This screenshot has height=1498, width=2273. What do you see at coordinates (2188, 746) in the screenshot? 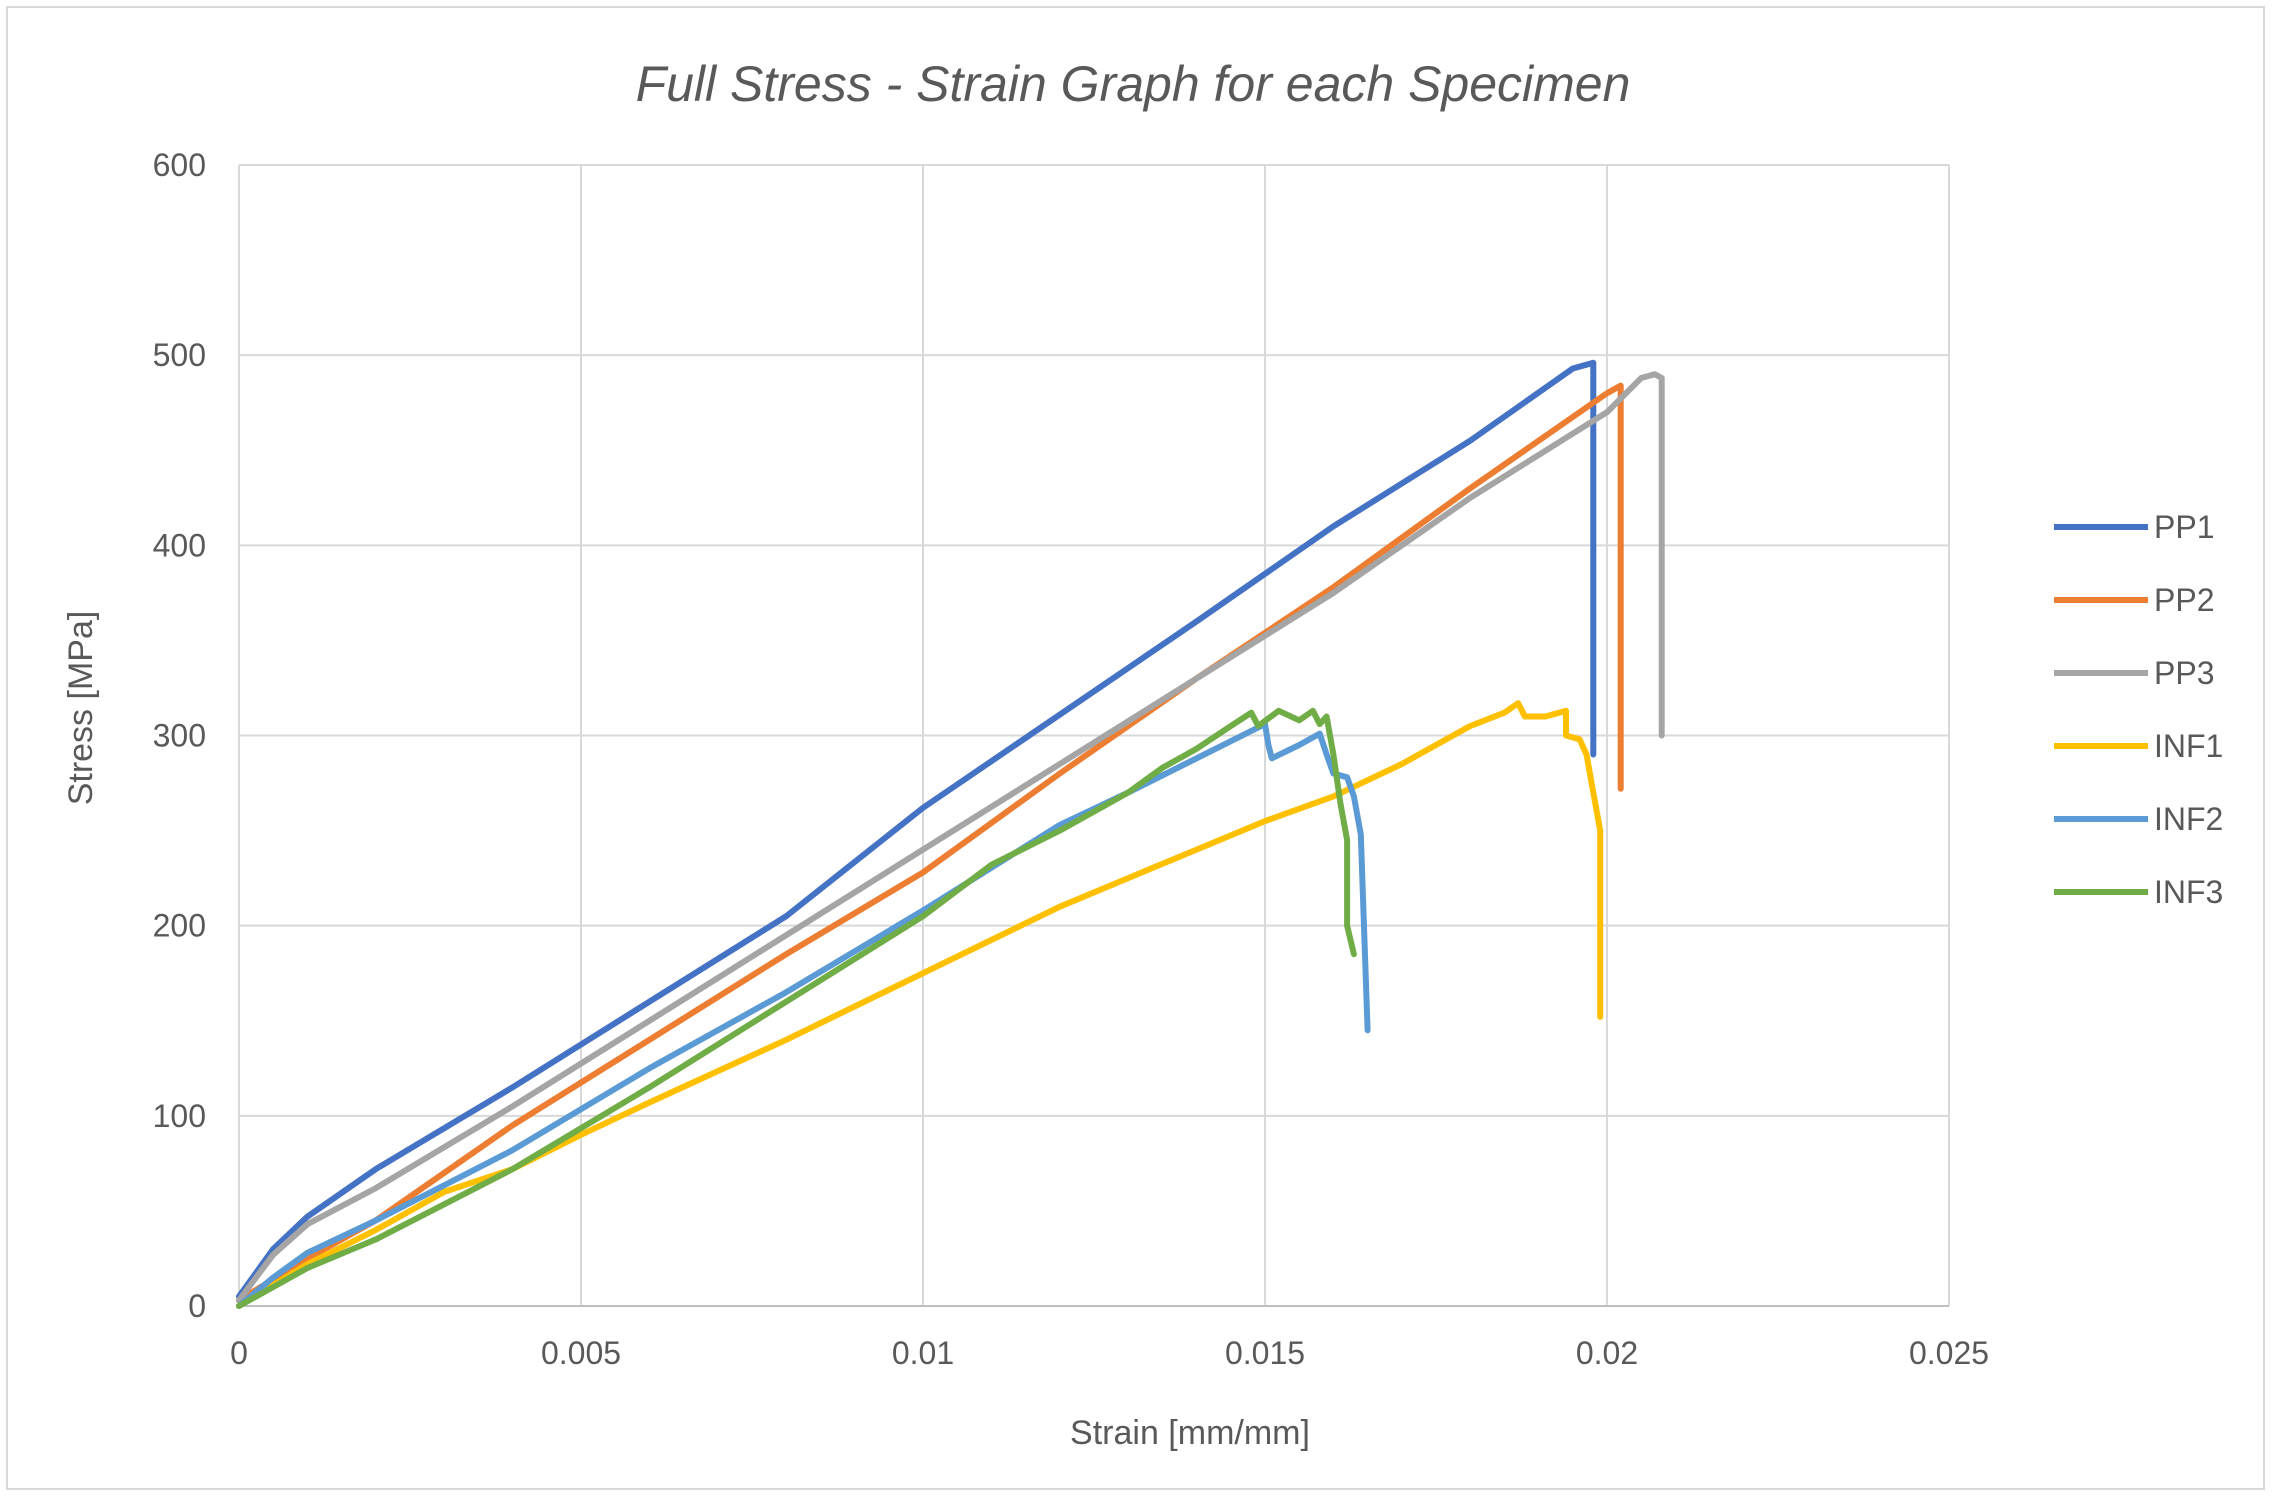
I see `legend-label: INF1` at bounding box center [2188, 746].